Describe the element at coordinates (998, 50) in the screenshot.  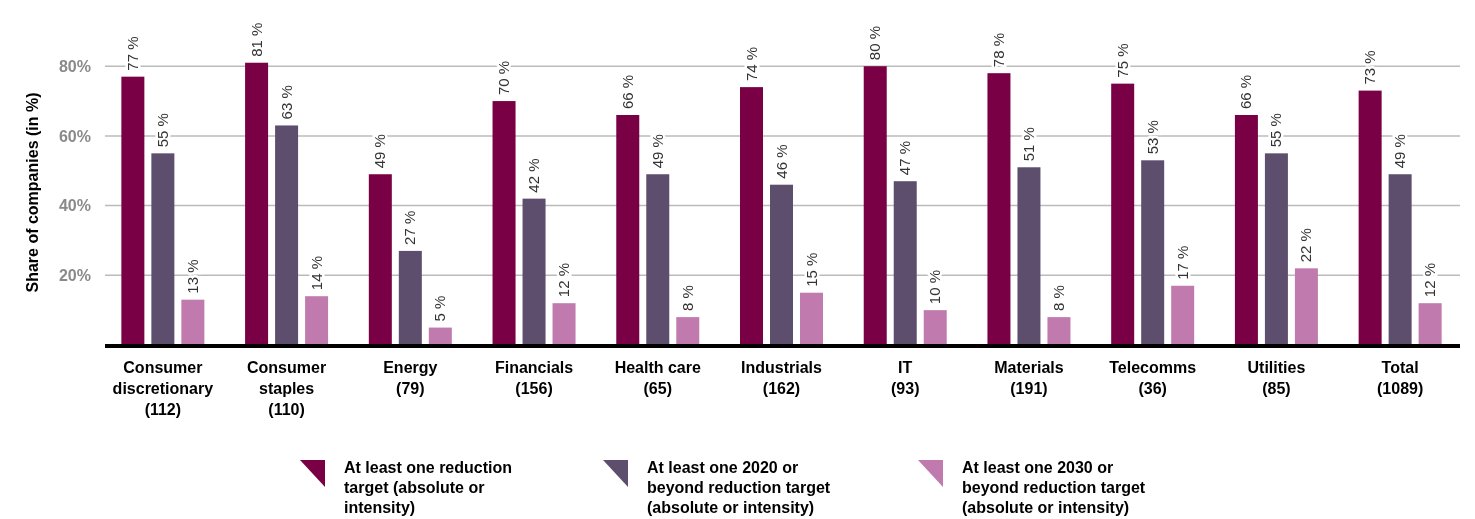
I see `data-label: 78 %` at that location.